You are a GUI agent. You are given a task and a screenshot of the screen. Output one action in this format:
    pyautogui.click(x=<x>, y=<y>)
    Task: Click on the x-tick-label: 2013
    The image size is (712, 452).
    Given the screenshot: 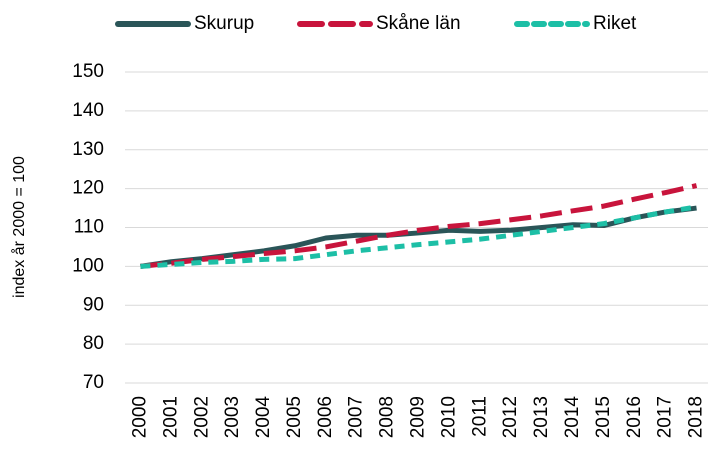 What is the action you would take?
    pyautogui.click(x=541, y=417)
    